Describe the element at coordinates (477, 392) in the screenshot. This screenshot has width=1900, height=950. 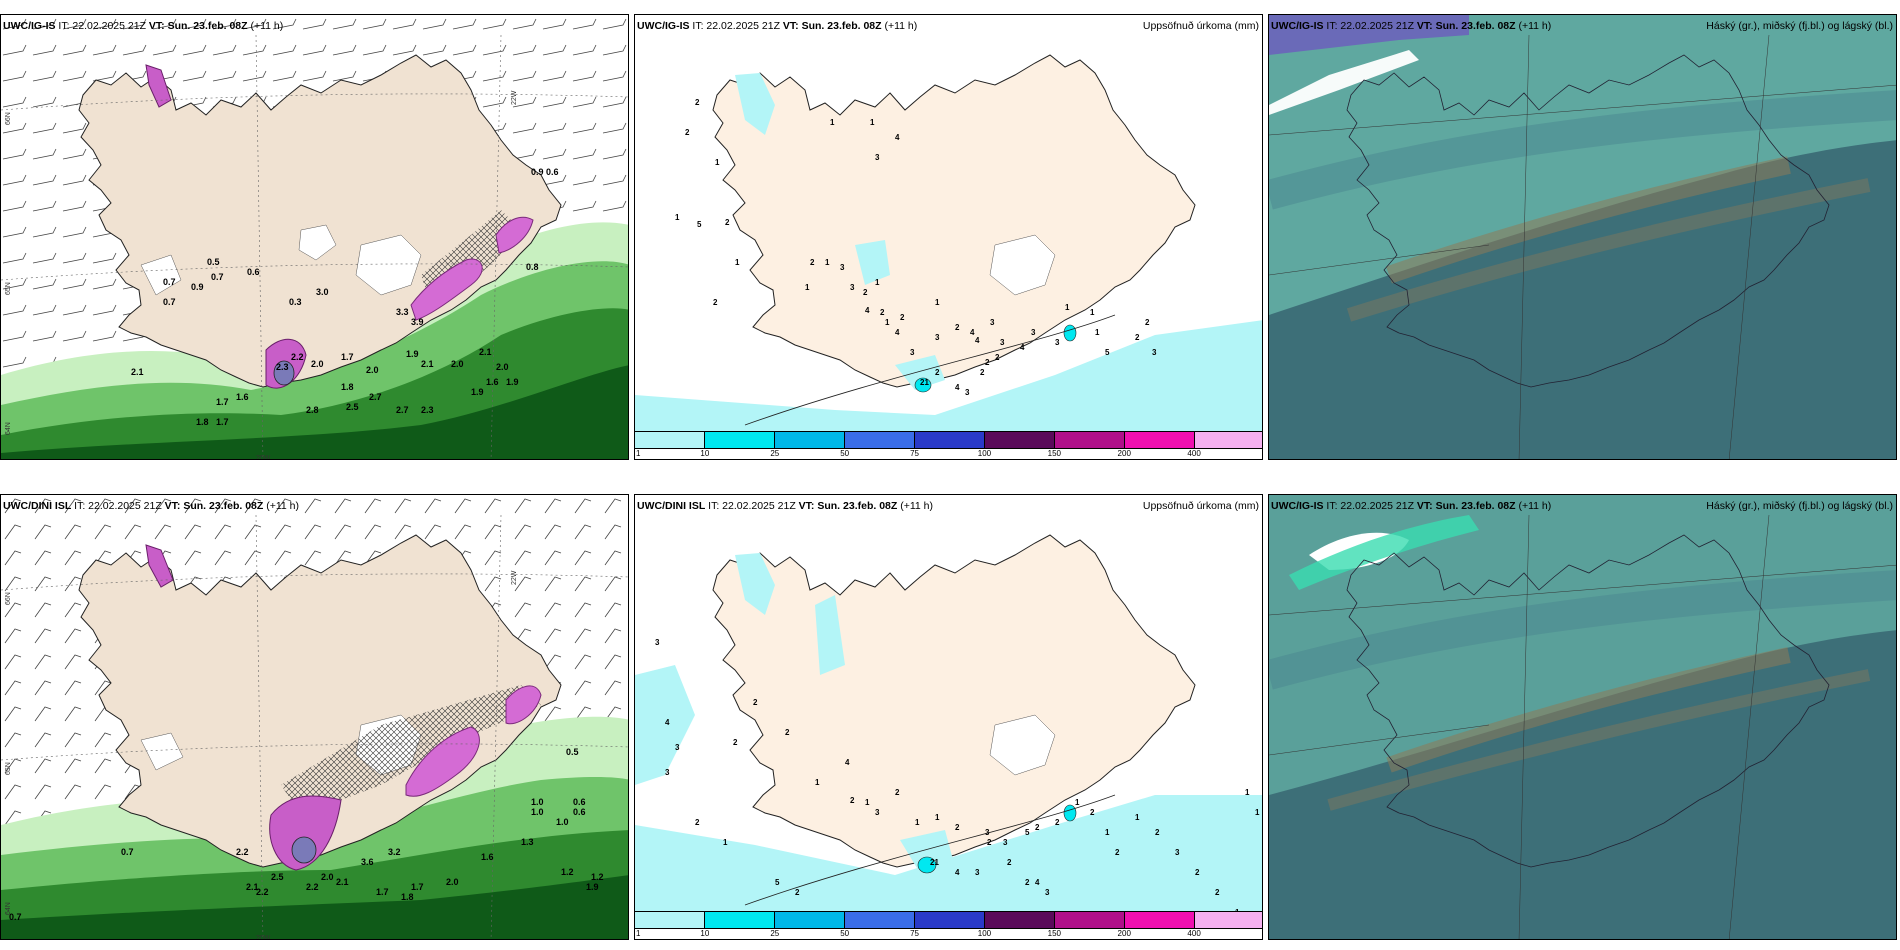
I see `map-value-label: 1.9` at that location.